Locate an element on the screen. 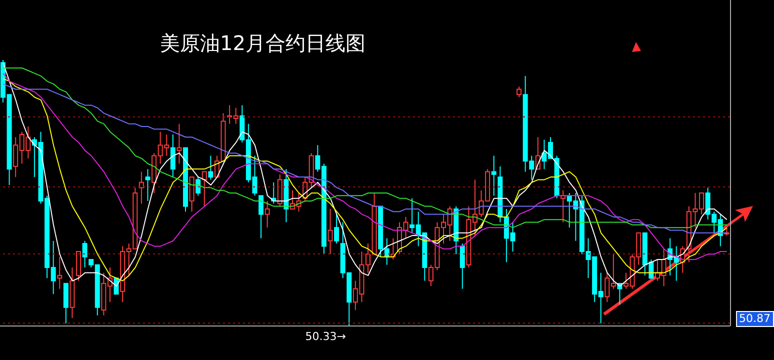 The height and width of the screenshot is (360, 774). text: 50.87 is located at coordinates (755, 319).